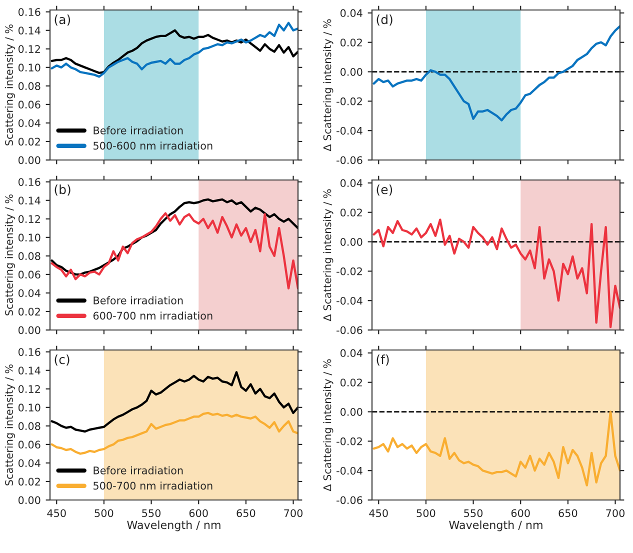 The width and height of the screenshot is (633, 553). I want to click on legend-label: 500-700 nm irradiation, so click(153, 486).